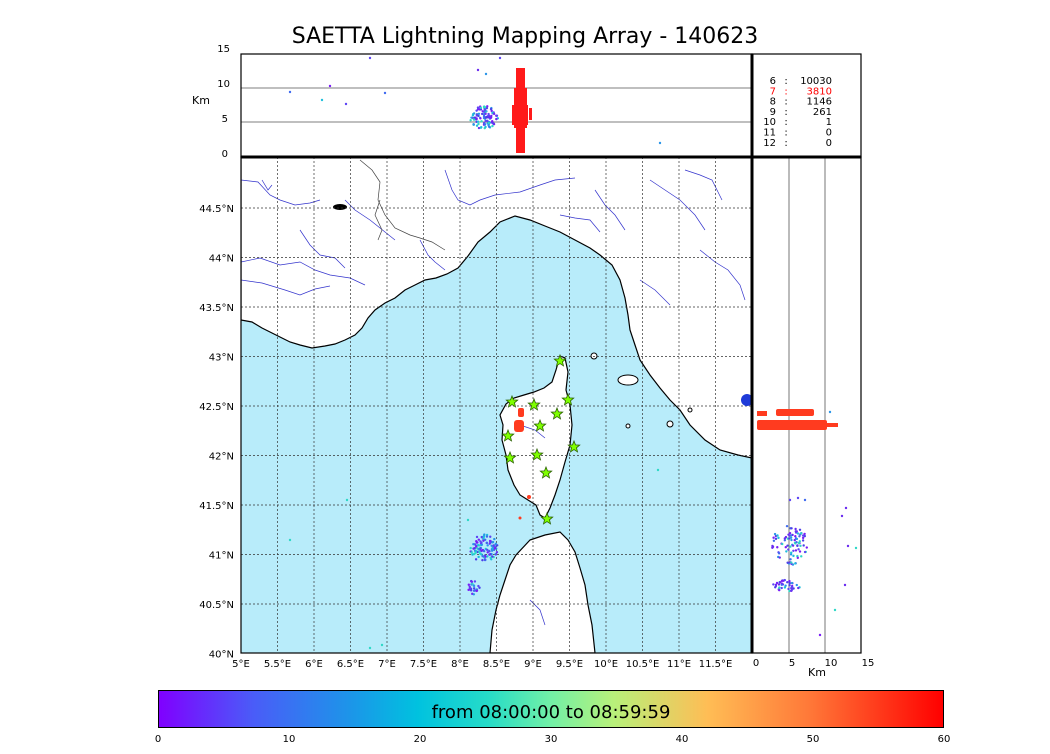  What do you see at coordinates (829, 133) in the screenshot?
I see `legend-value: 0` at bounding box center [829, 133].